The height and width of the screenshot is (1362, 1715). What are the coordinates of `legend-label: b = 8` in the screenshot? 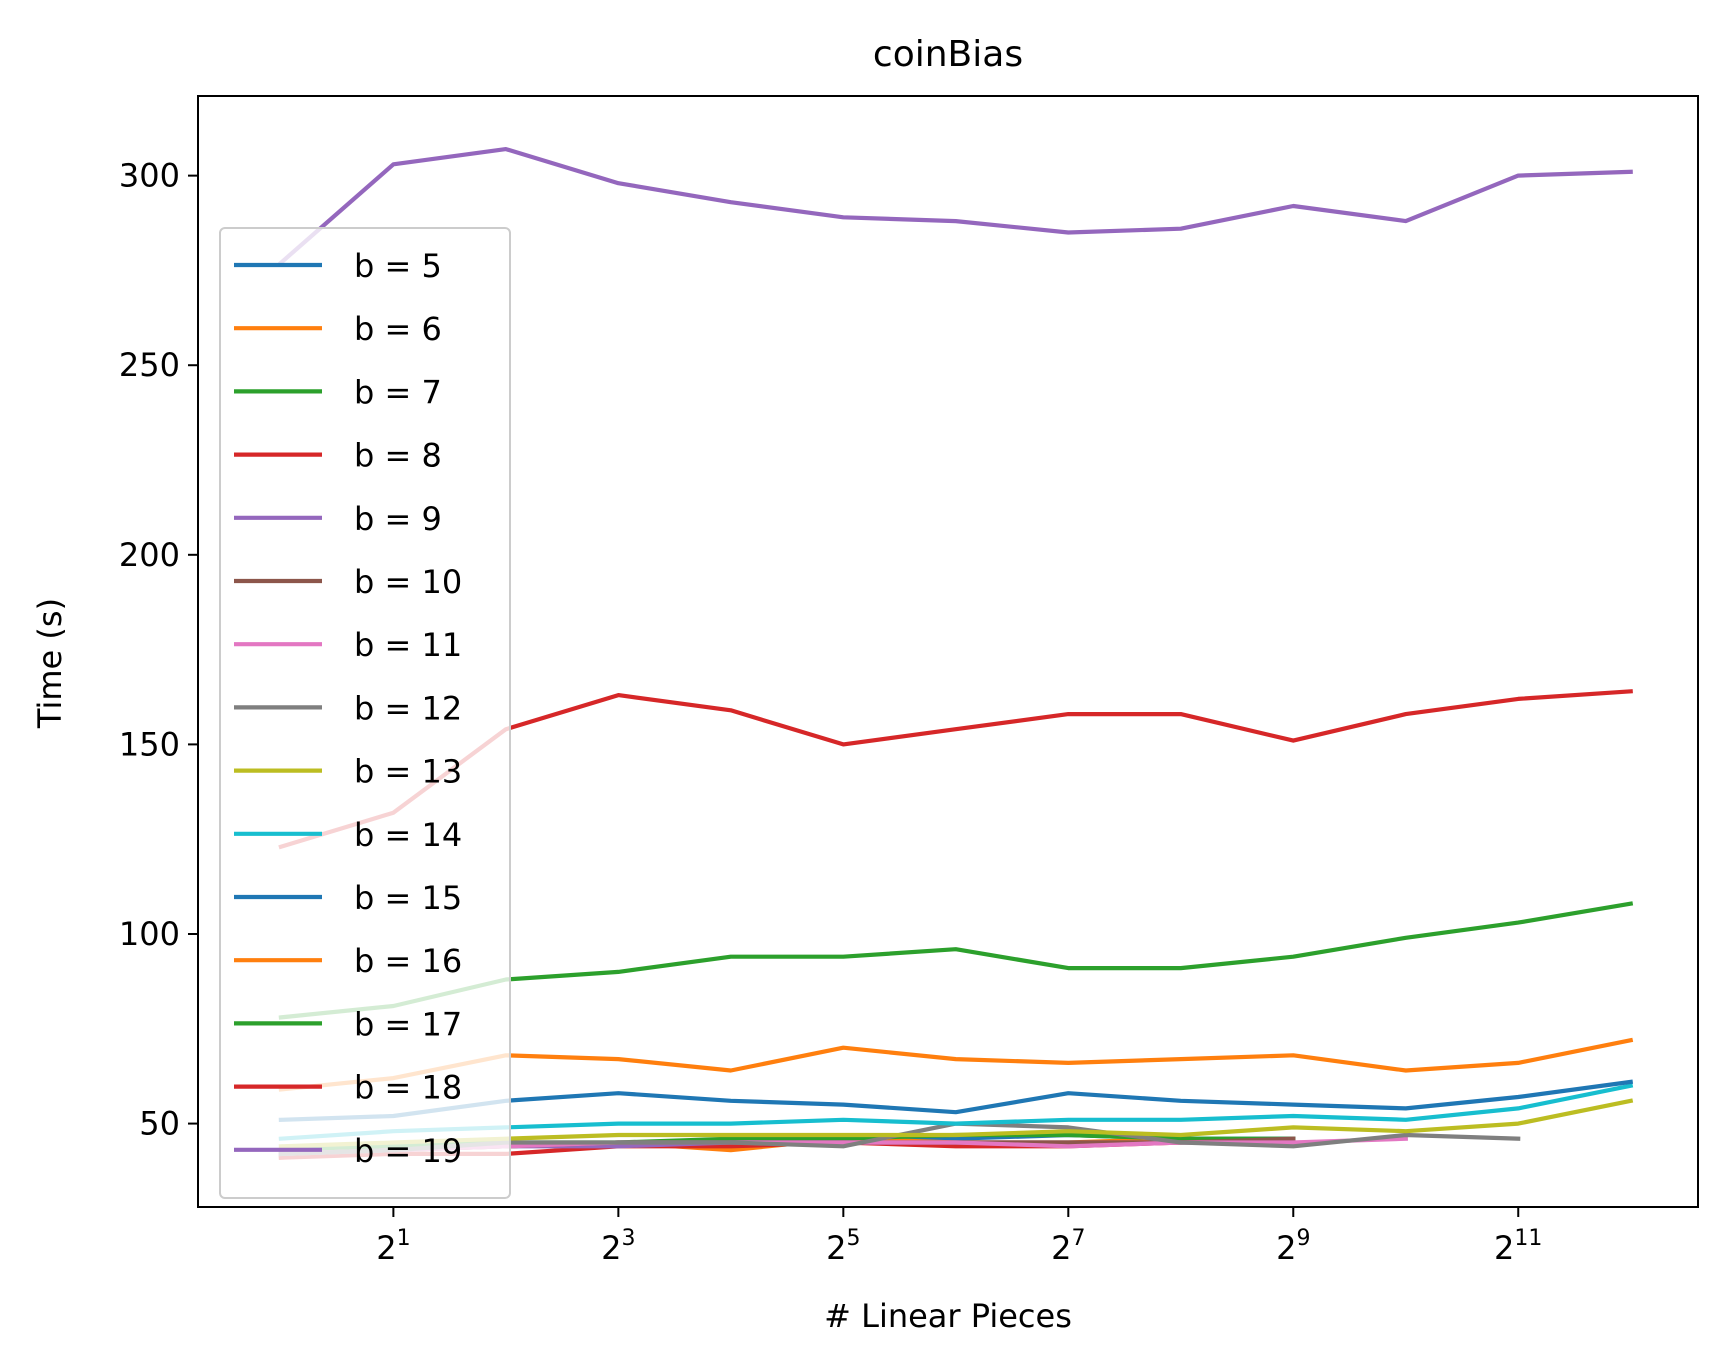 It's located at (398, 456).